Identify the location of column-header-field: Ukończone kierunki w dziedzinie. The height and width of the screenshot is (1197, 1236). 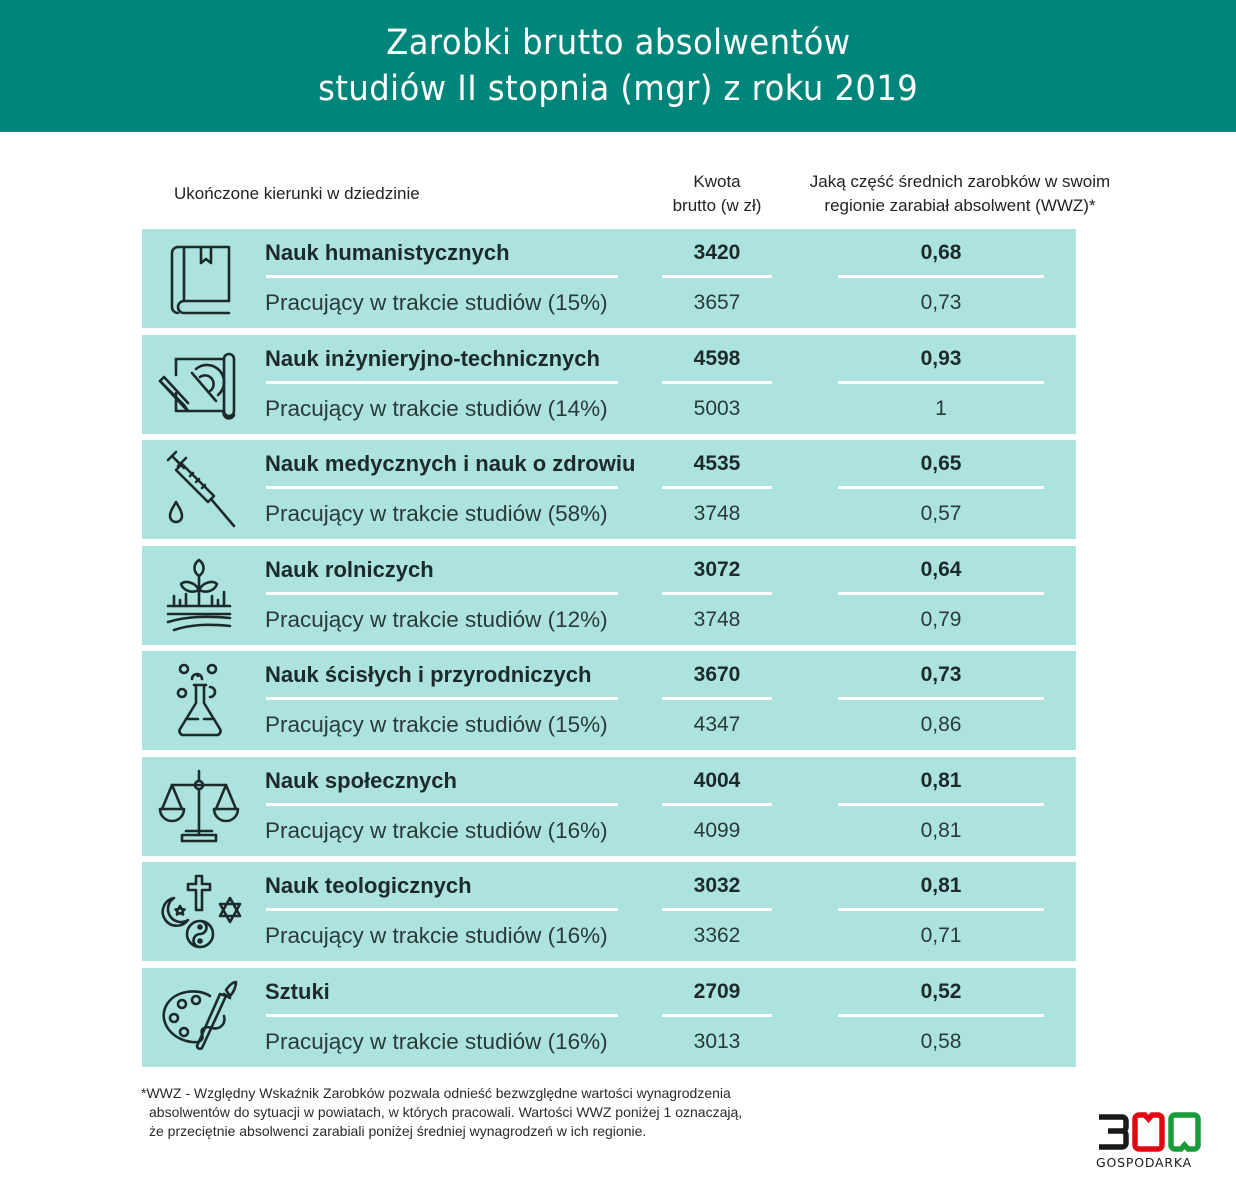
(297, 193).